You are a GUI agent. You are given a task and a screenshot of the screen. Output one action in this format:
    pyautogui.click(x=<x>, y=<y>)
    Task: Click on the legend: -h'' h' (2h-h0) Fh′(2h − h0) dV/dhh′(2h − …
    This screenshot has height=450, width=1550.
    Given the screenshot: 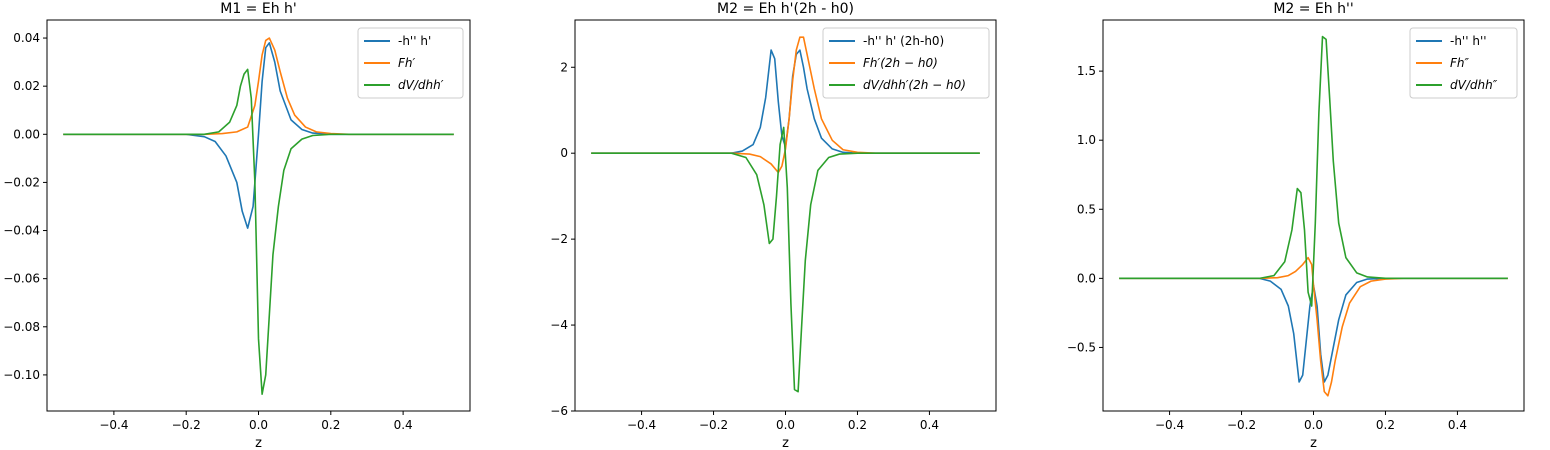 What is the action you would take?
    pyautogui.click(x=906, y=63)
    